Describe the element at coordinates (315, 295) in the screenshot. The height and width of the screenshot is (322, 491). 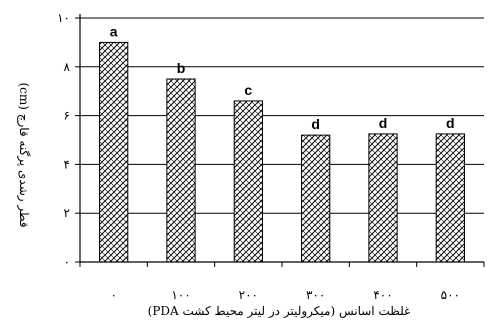
I see `x-tick-label: ۳۰۰` at that location.